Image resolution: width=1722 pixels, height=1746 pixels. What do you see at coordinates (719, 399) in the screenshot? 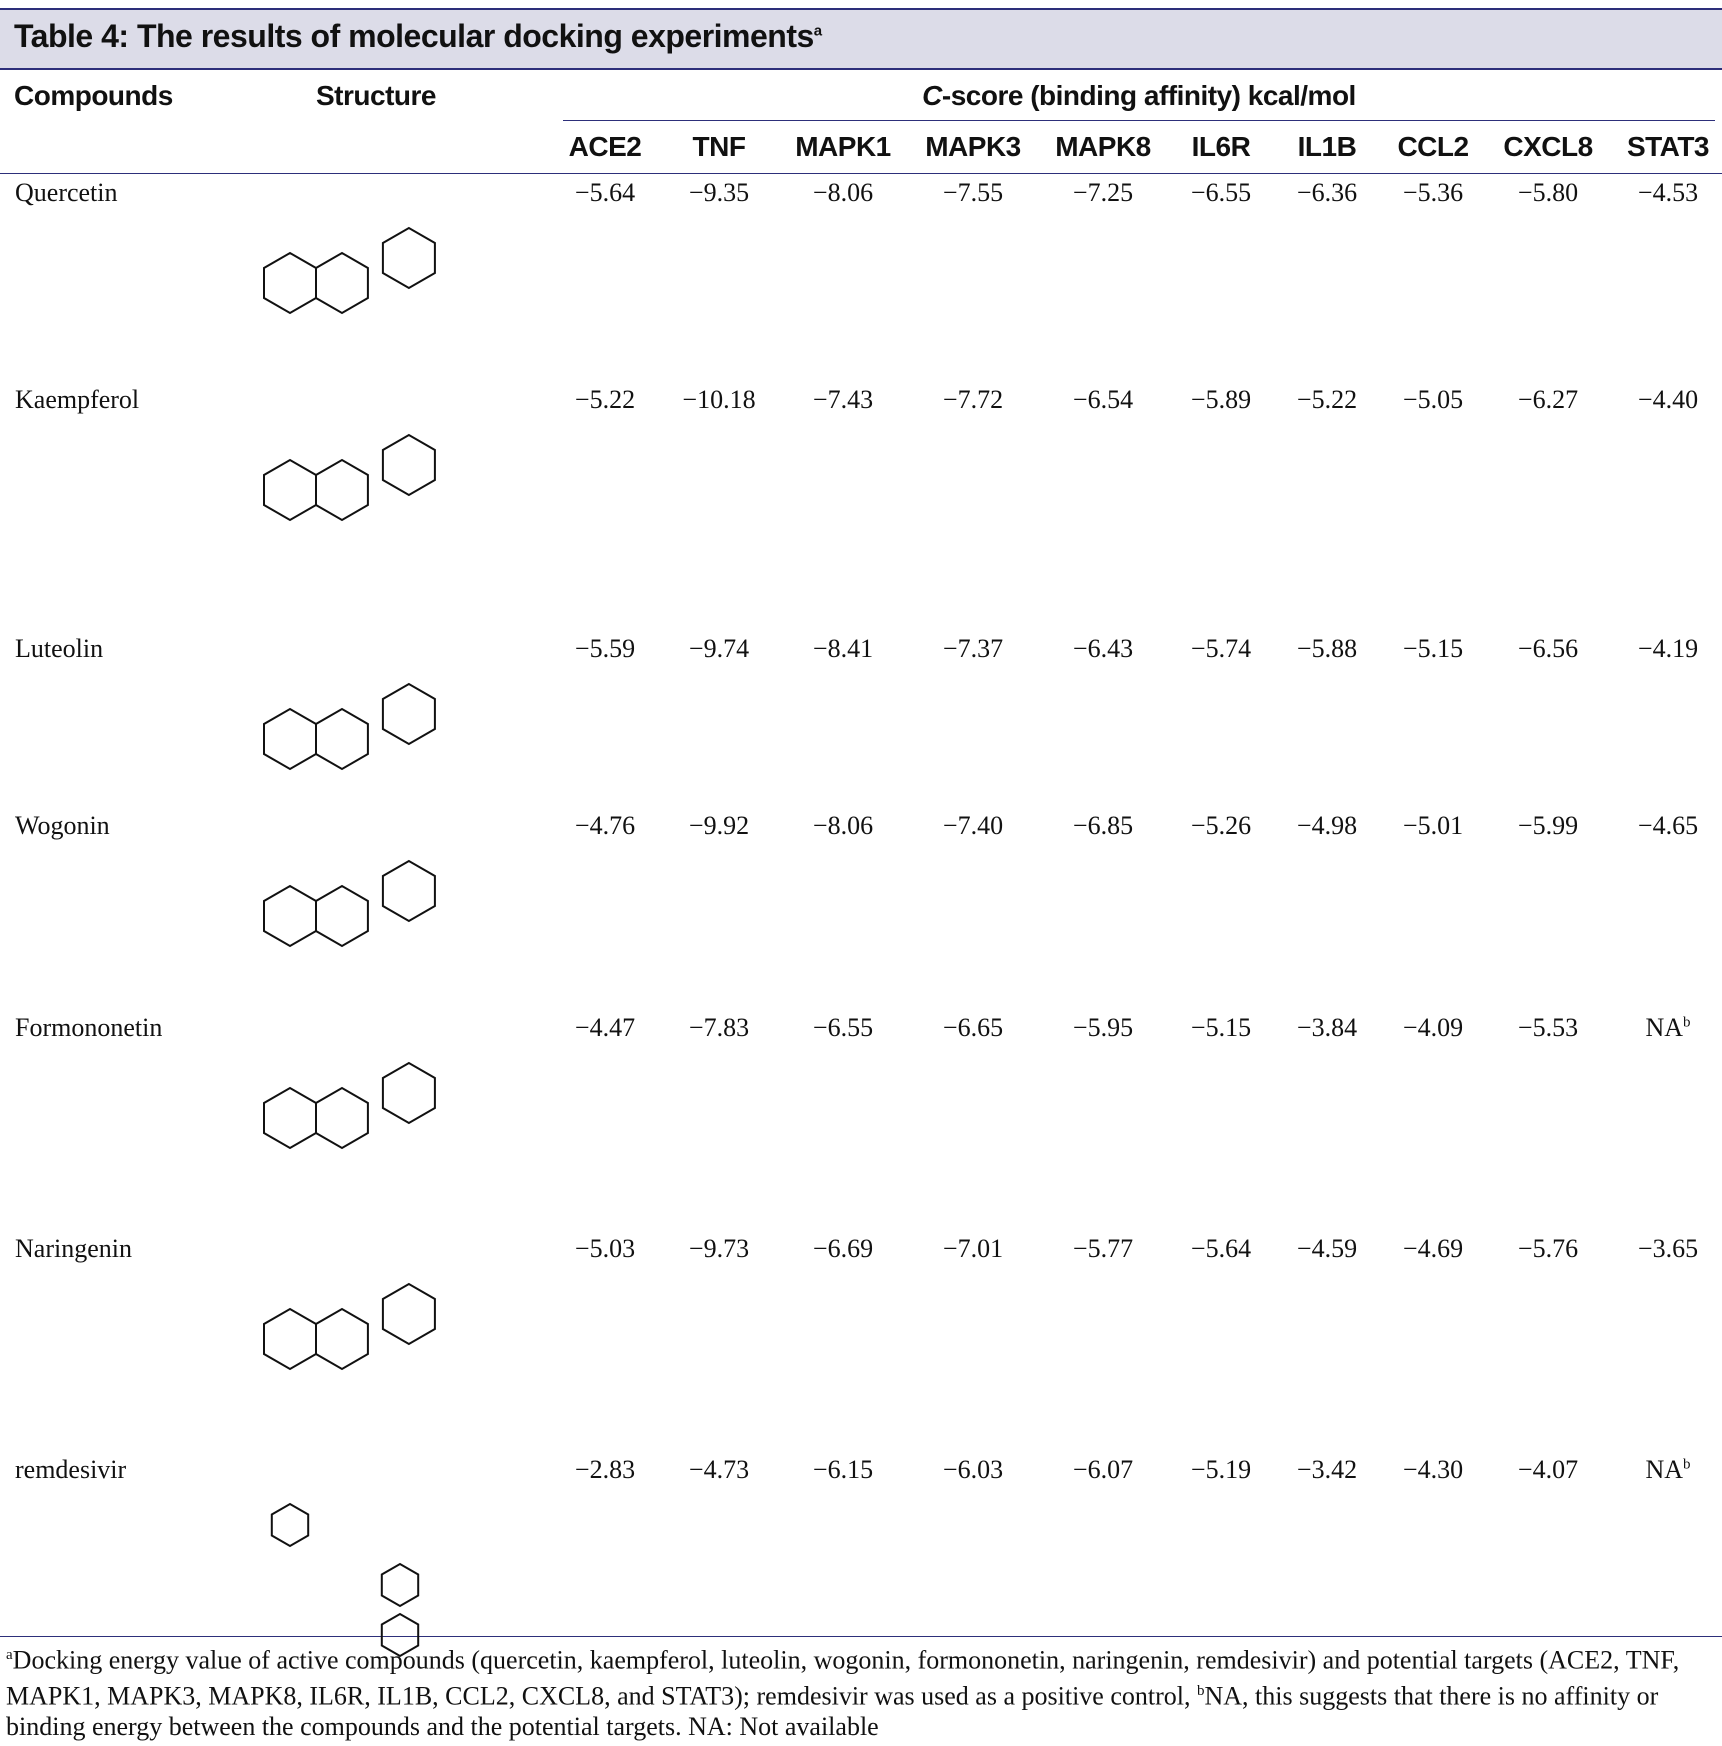
I see `value-cell: −10.18` at bounding box center [719, 399].